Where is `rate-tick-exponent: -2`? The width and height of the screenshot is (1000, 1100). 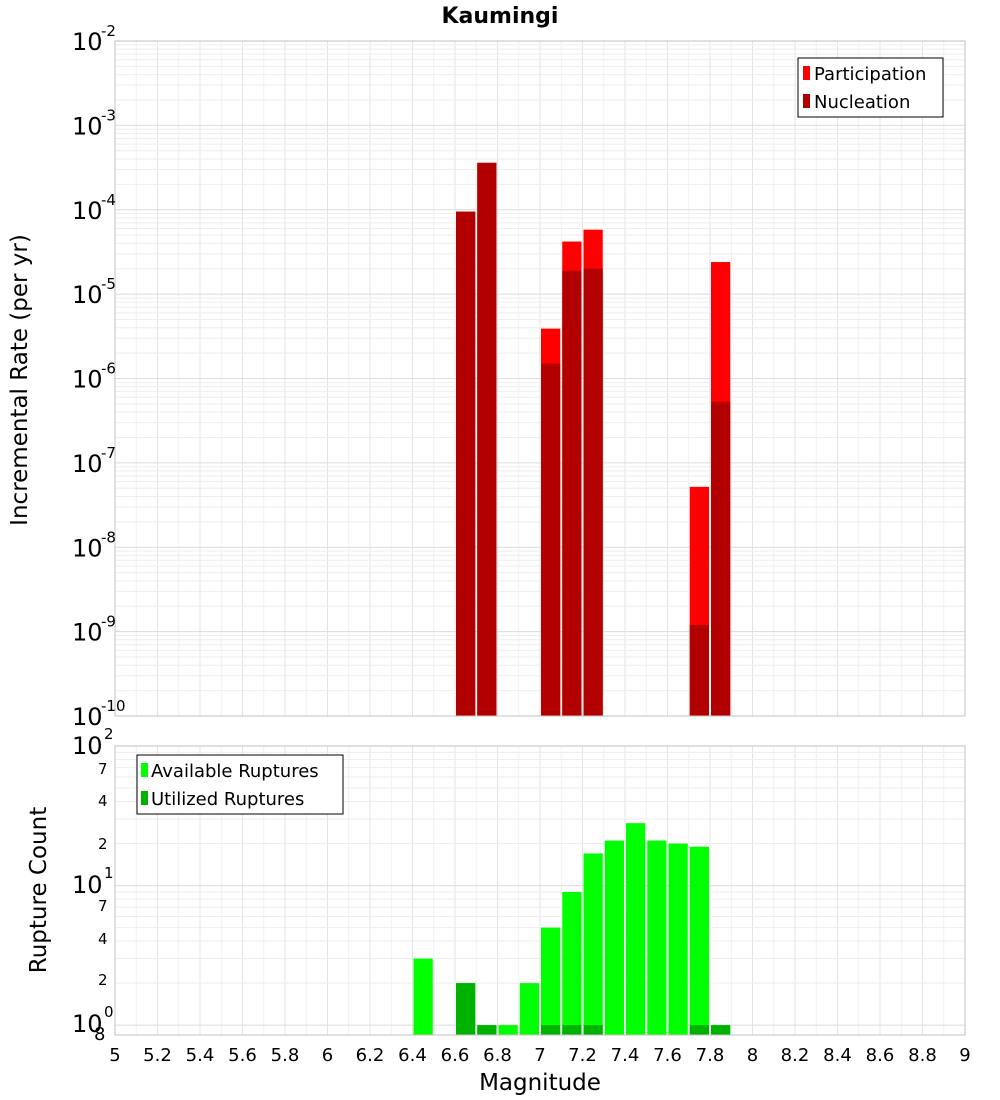
rate-tick-exponent: -2 is located at coordinates (108, 31).